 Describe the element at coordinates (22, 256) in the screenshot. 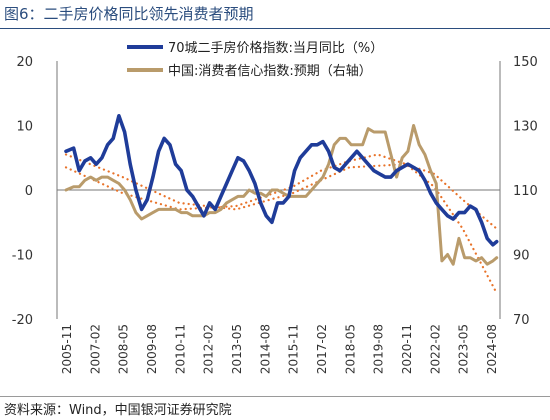

I see `left-tick-label: -10` at that location.